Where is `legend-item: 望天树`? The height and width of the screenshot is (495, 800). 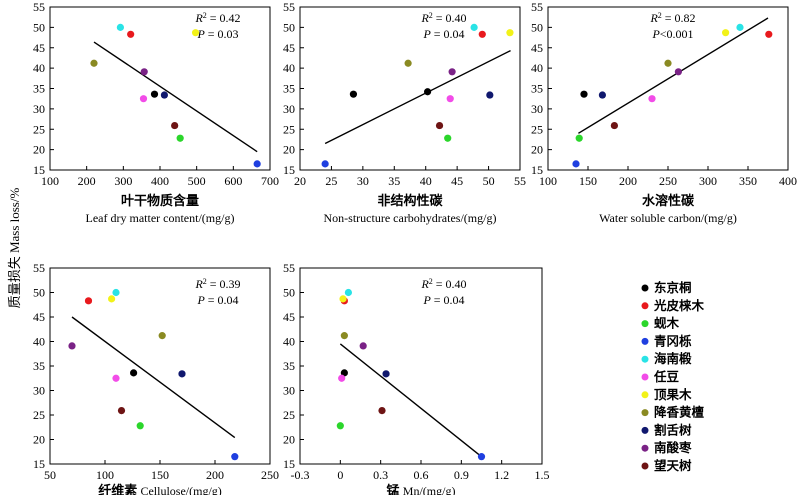 legend-item: 望天树 is located at coordinates (666, 465).